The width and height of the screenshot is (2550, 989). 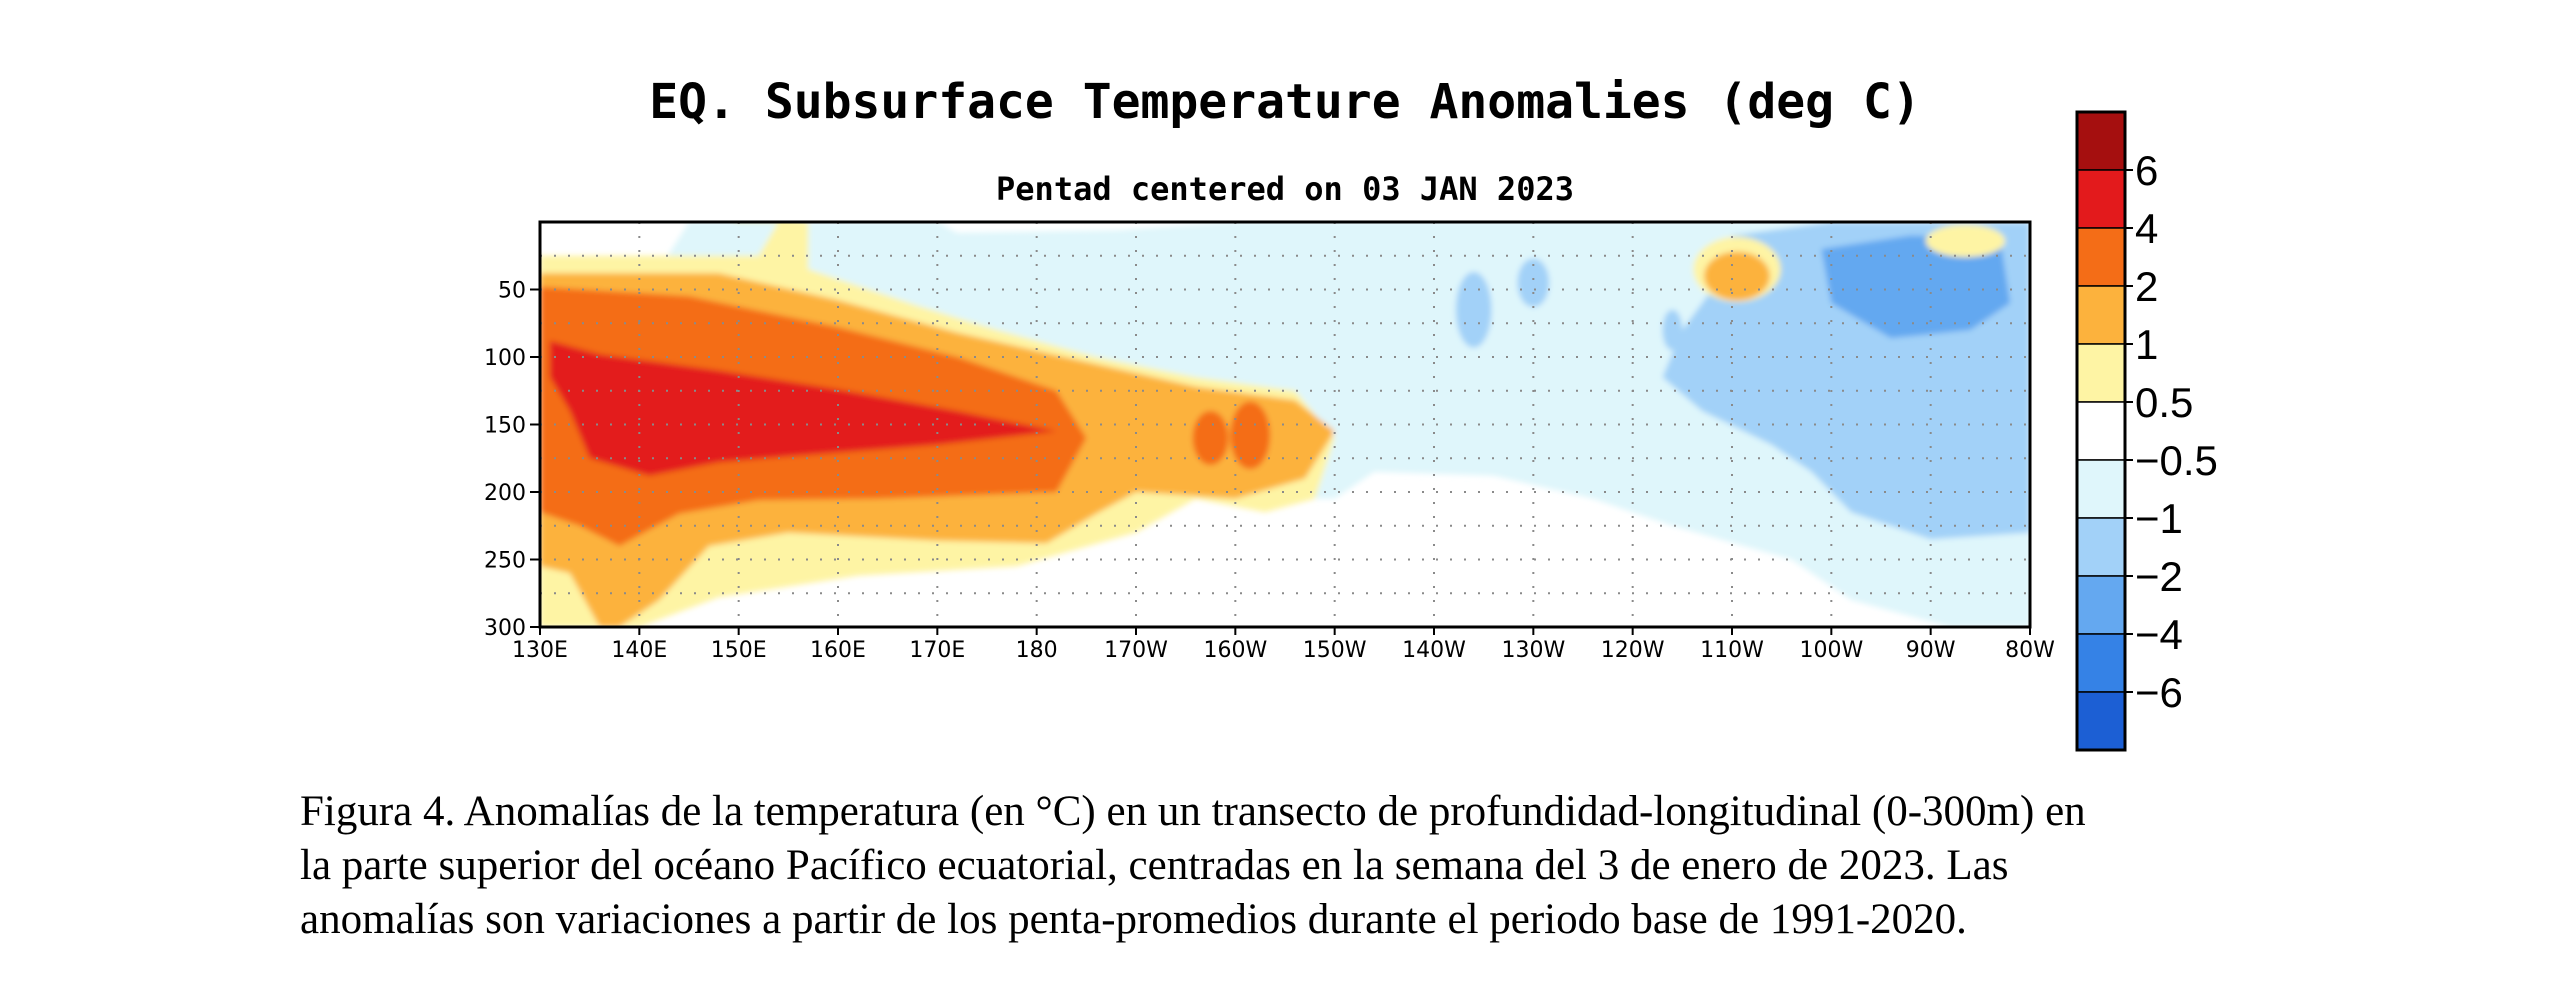 What do you see at coordinates (2176, 460) in the screenshot?
I see `colorbar-label: −0.5` at bounding box center [2176, 460].